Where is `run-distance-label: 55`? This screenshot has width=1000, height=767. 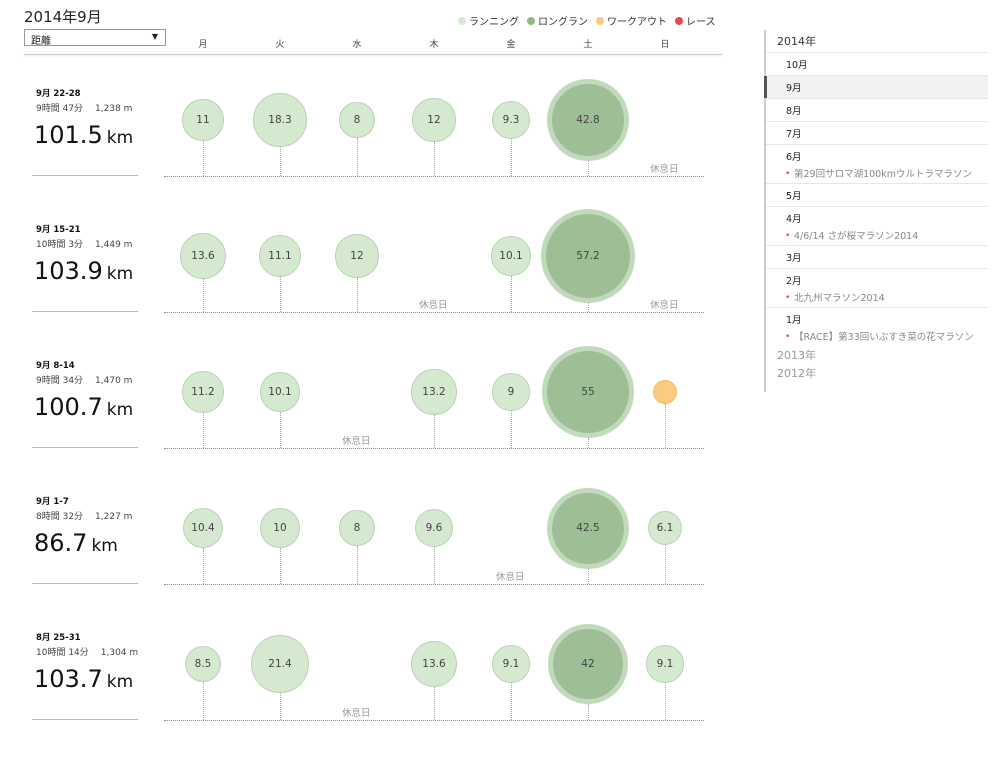
run-distance-label: 55 is located at coordinates (588, 392).